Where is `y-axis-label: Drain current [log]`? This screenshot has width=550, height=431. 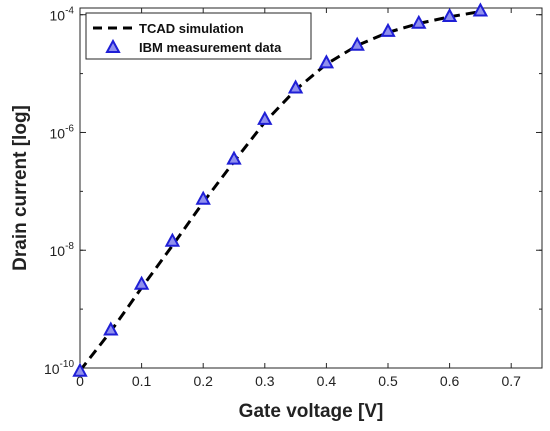
y-axis-label: Drain current [log] is located at coordinates (20, 188).